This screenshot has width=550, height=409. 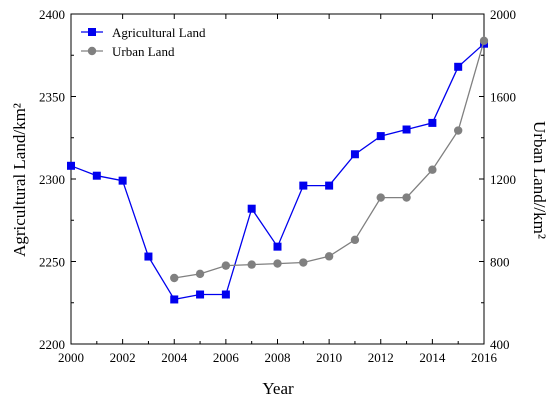 What do you see at coordinates (92, 51) in the screenshot?
I see `legend-marker-urban` at bounding box center [92, 51].